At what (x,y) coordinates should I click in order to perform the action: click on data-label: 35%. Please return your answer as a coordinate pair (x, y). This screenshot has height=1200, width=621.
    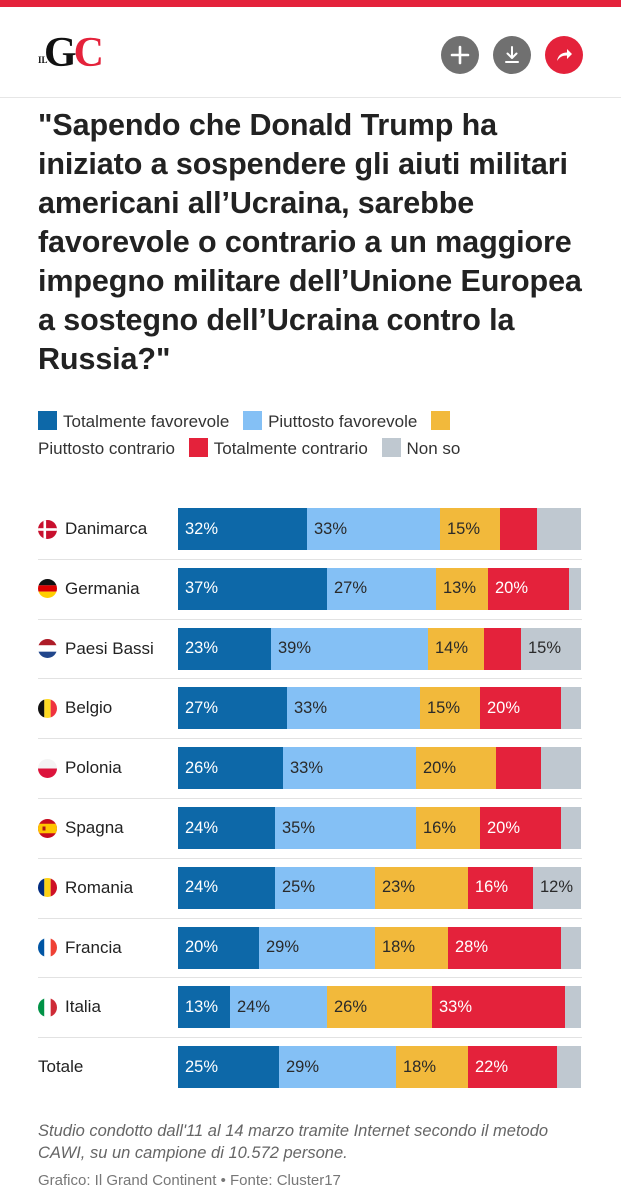
    Looking at the image, I should click on (299, 827).